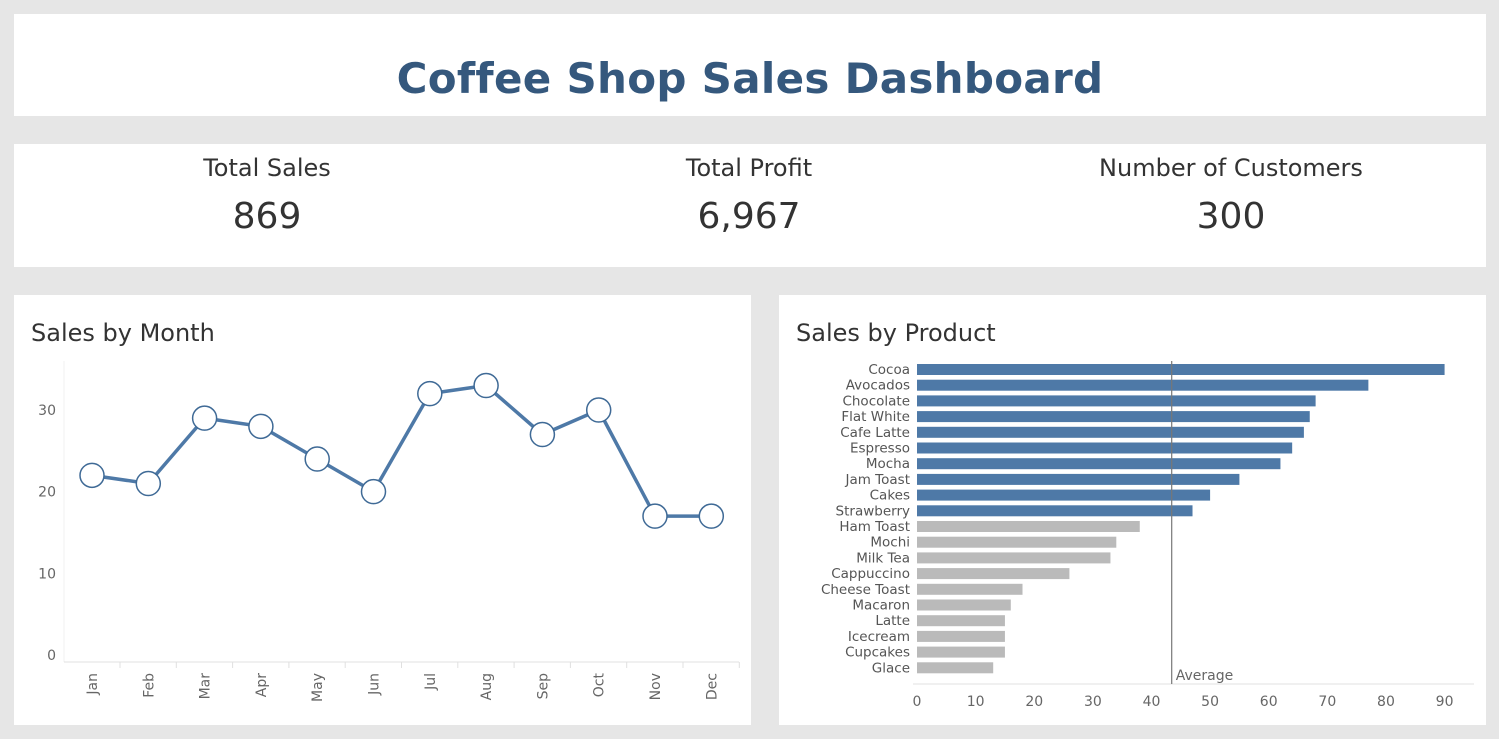 The width and height of the screenshot is (1499, 739). Describe the element at coordinates (888, 464) in the screenshot. I see `category-label: Mocha` at that location.